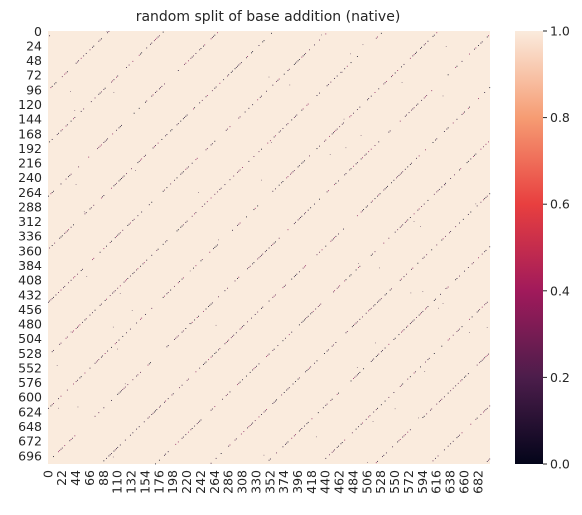 The image size is (582, 515). Describe the element at coordinates (311, 482) in the screenshot. I see `x-tick-label: 418` at that location.